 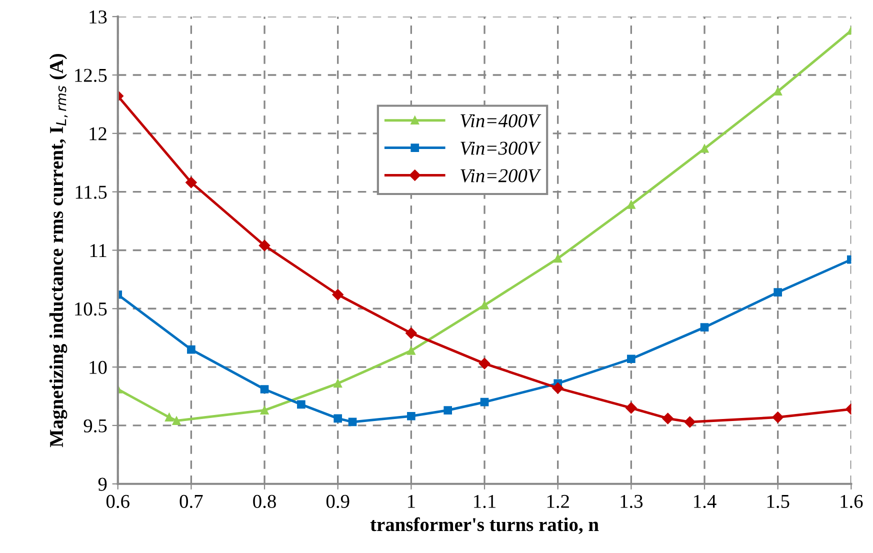 I want to click on x-tick-label: 0.7, so click(x=191, y=501).